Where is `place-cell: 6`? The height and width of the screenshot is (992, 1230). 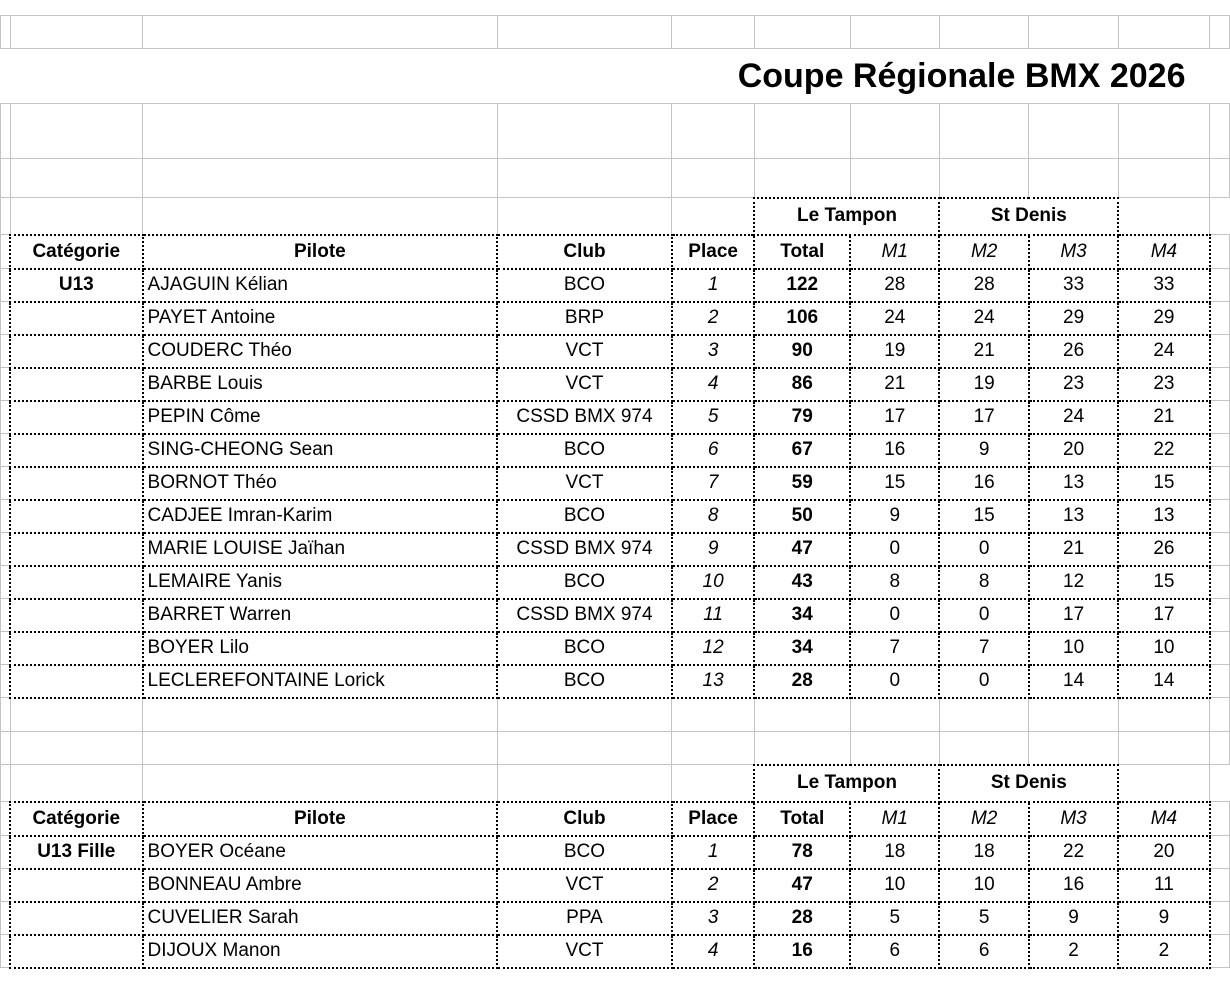 place-cell: 6 is located at coordinates (713, 450).